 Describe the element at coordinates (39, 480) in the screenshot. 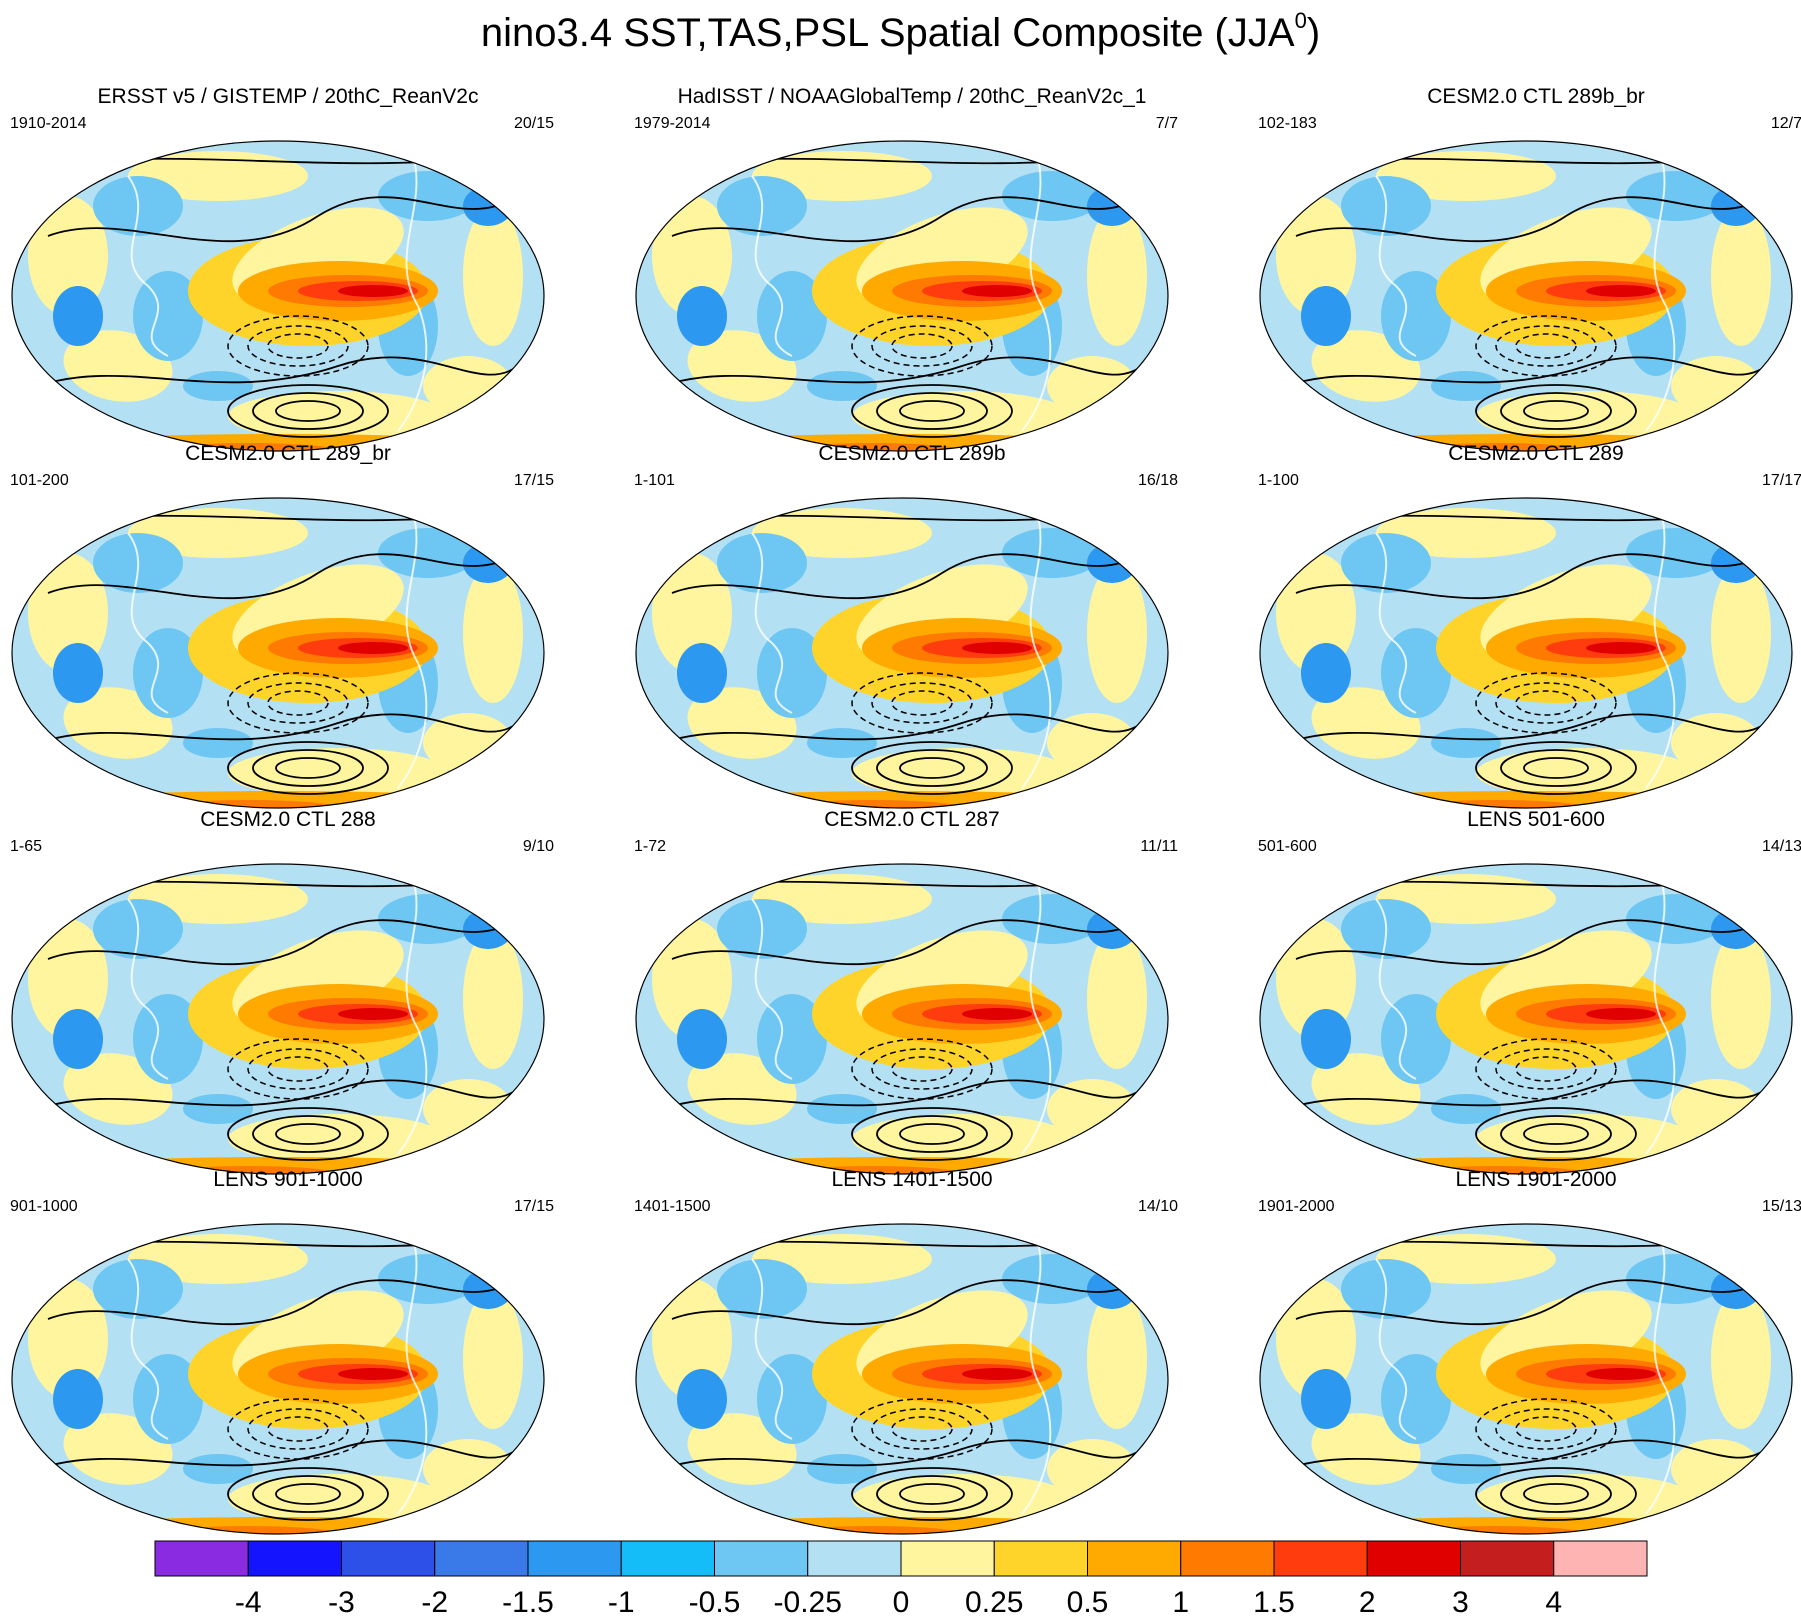

I see `panel-years: 101-200` at that location.